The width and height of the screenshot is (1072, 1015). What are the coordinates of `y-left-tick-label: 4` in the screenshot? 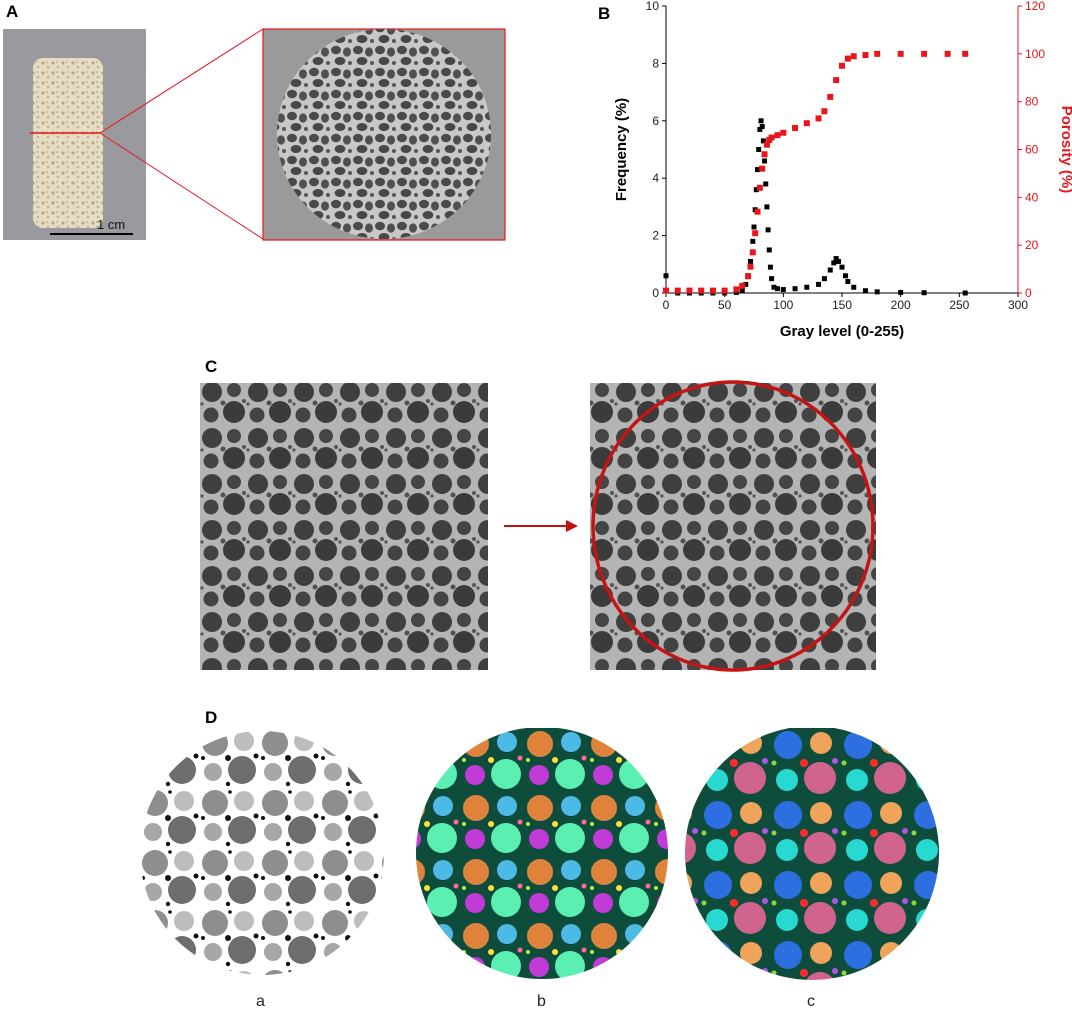 It's located at (655, 178).